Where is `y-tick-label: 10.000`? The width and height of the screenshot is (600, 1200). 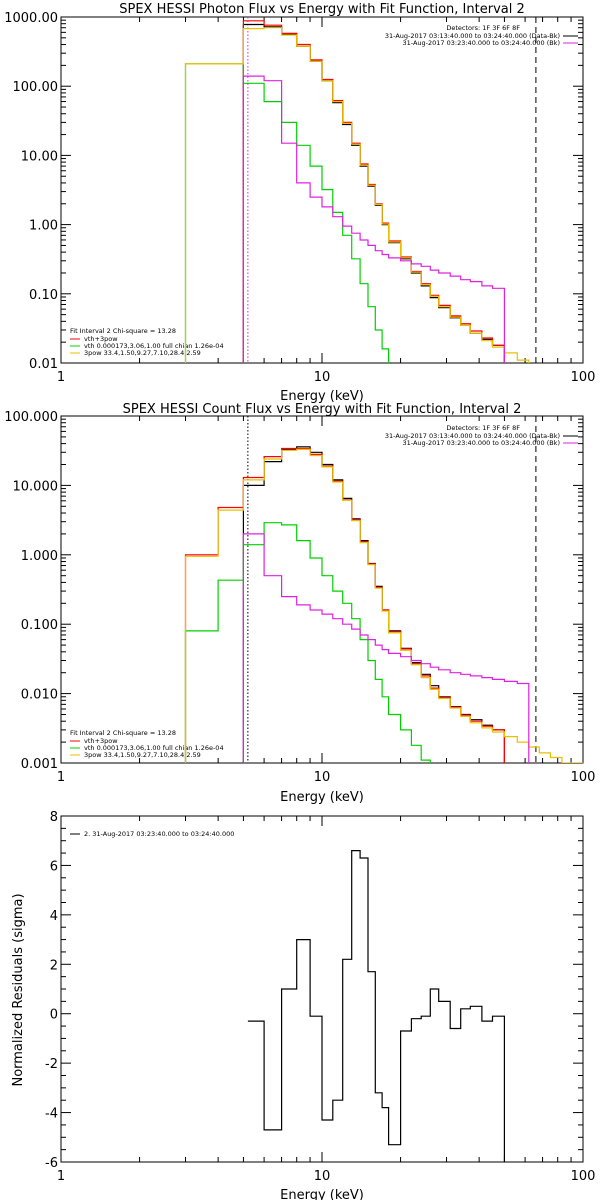
y-tick-label: 10.000 is located at coordinates (36, 486).